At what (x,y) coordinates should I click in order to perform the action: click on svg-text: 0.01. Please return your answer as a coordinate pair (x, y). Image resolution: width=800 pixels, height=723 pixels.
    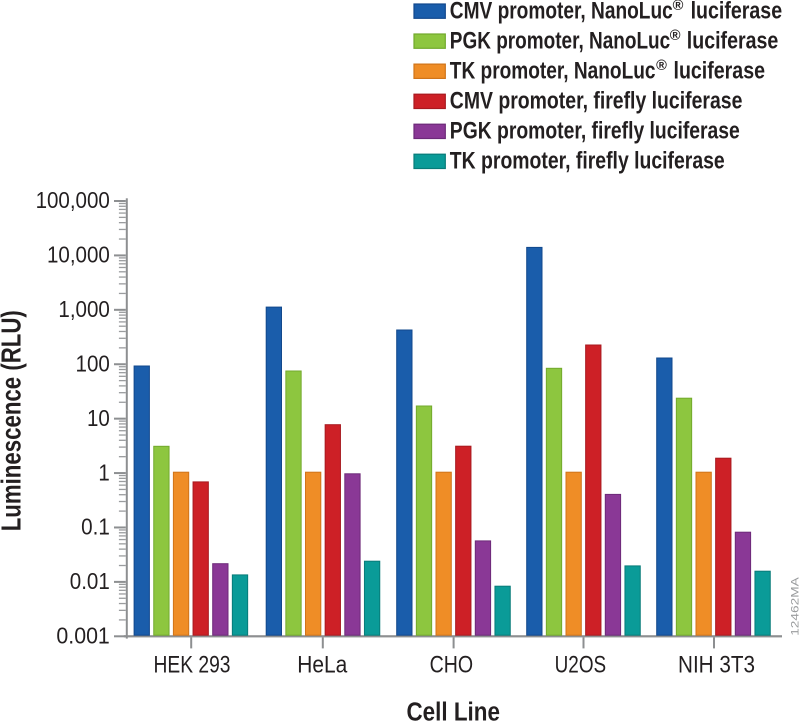
    Looking at the image, I should click on (90, 581).